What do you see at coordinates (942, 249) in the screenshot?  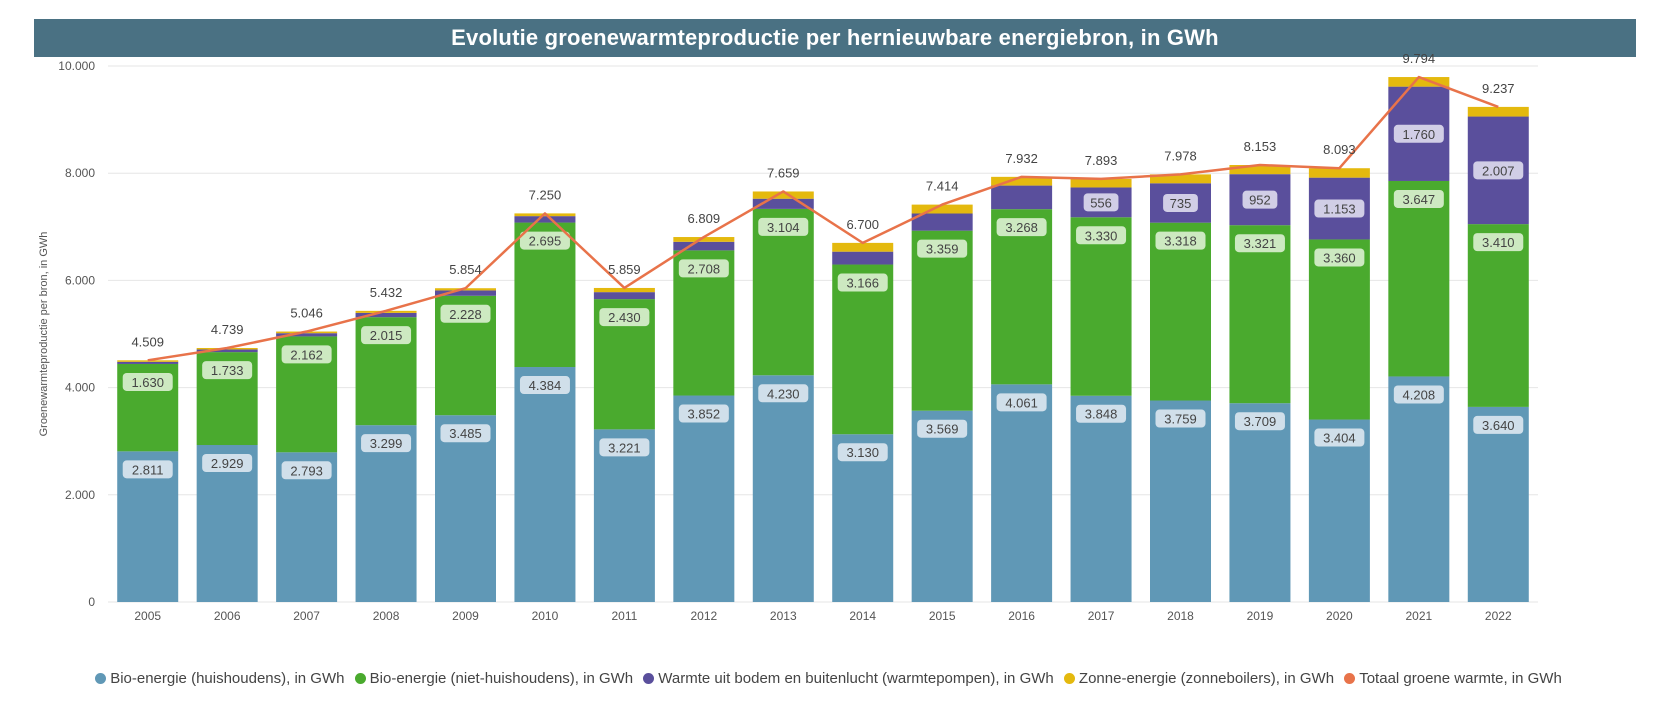 I see `data-label: 3.359` at bounding box center [942, 249].